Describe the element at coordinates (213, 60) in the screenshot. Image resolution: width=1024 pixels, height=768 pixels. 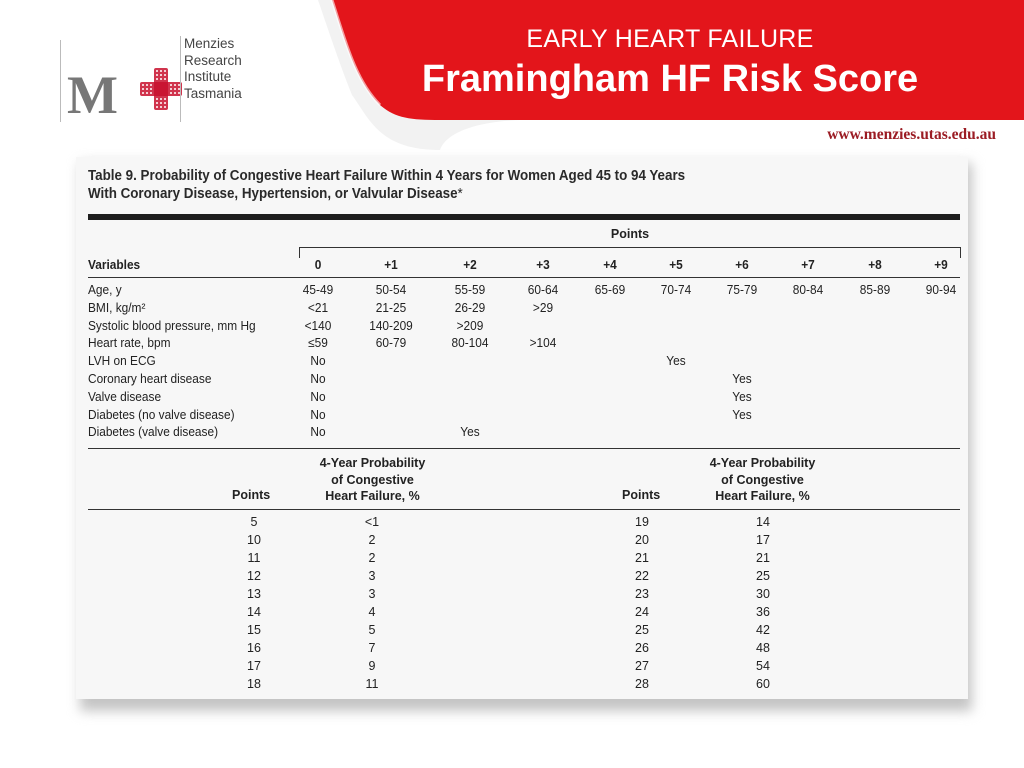
I see `logo-line: Research` at that location.